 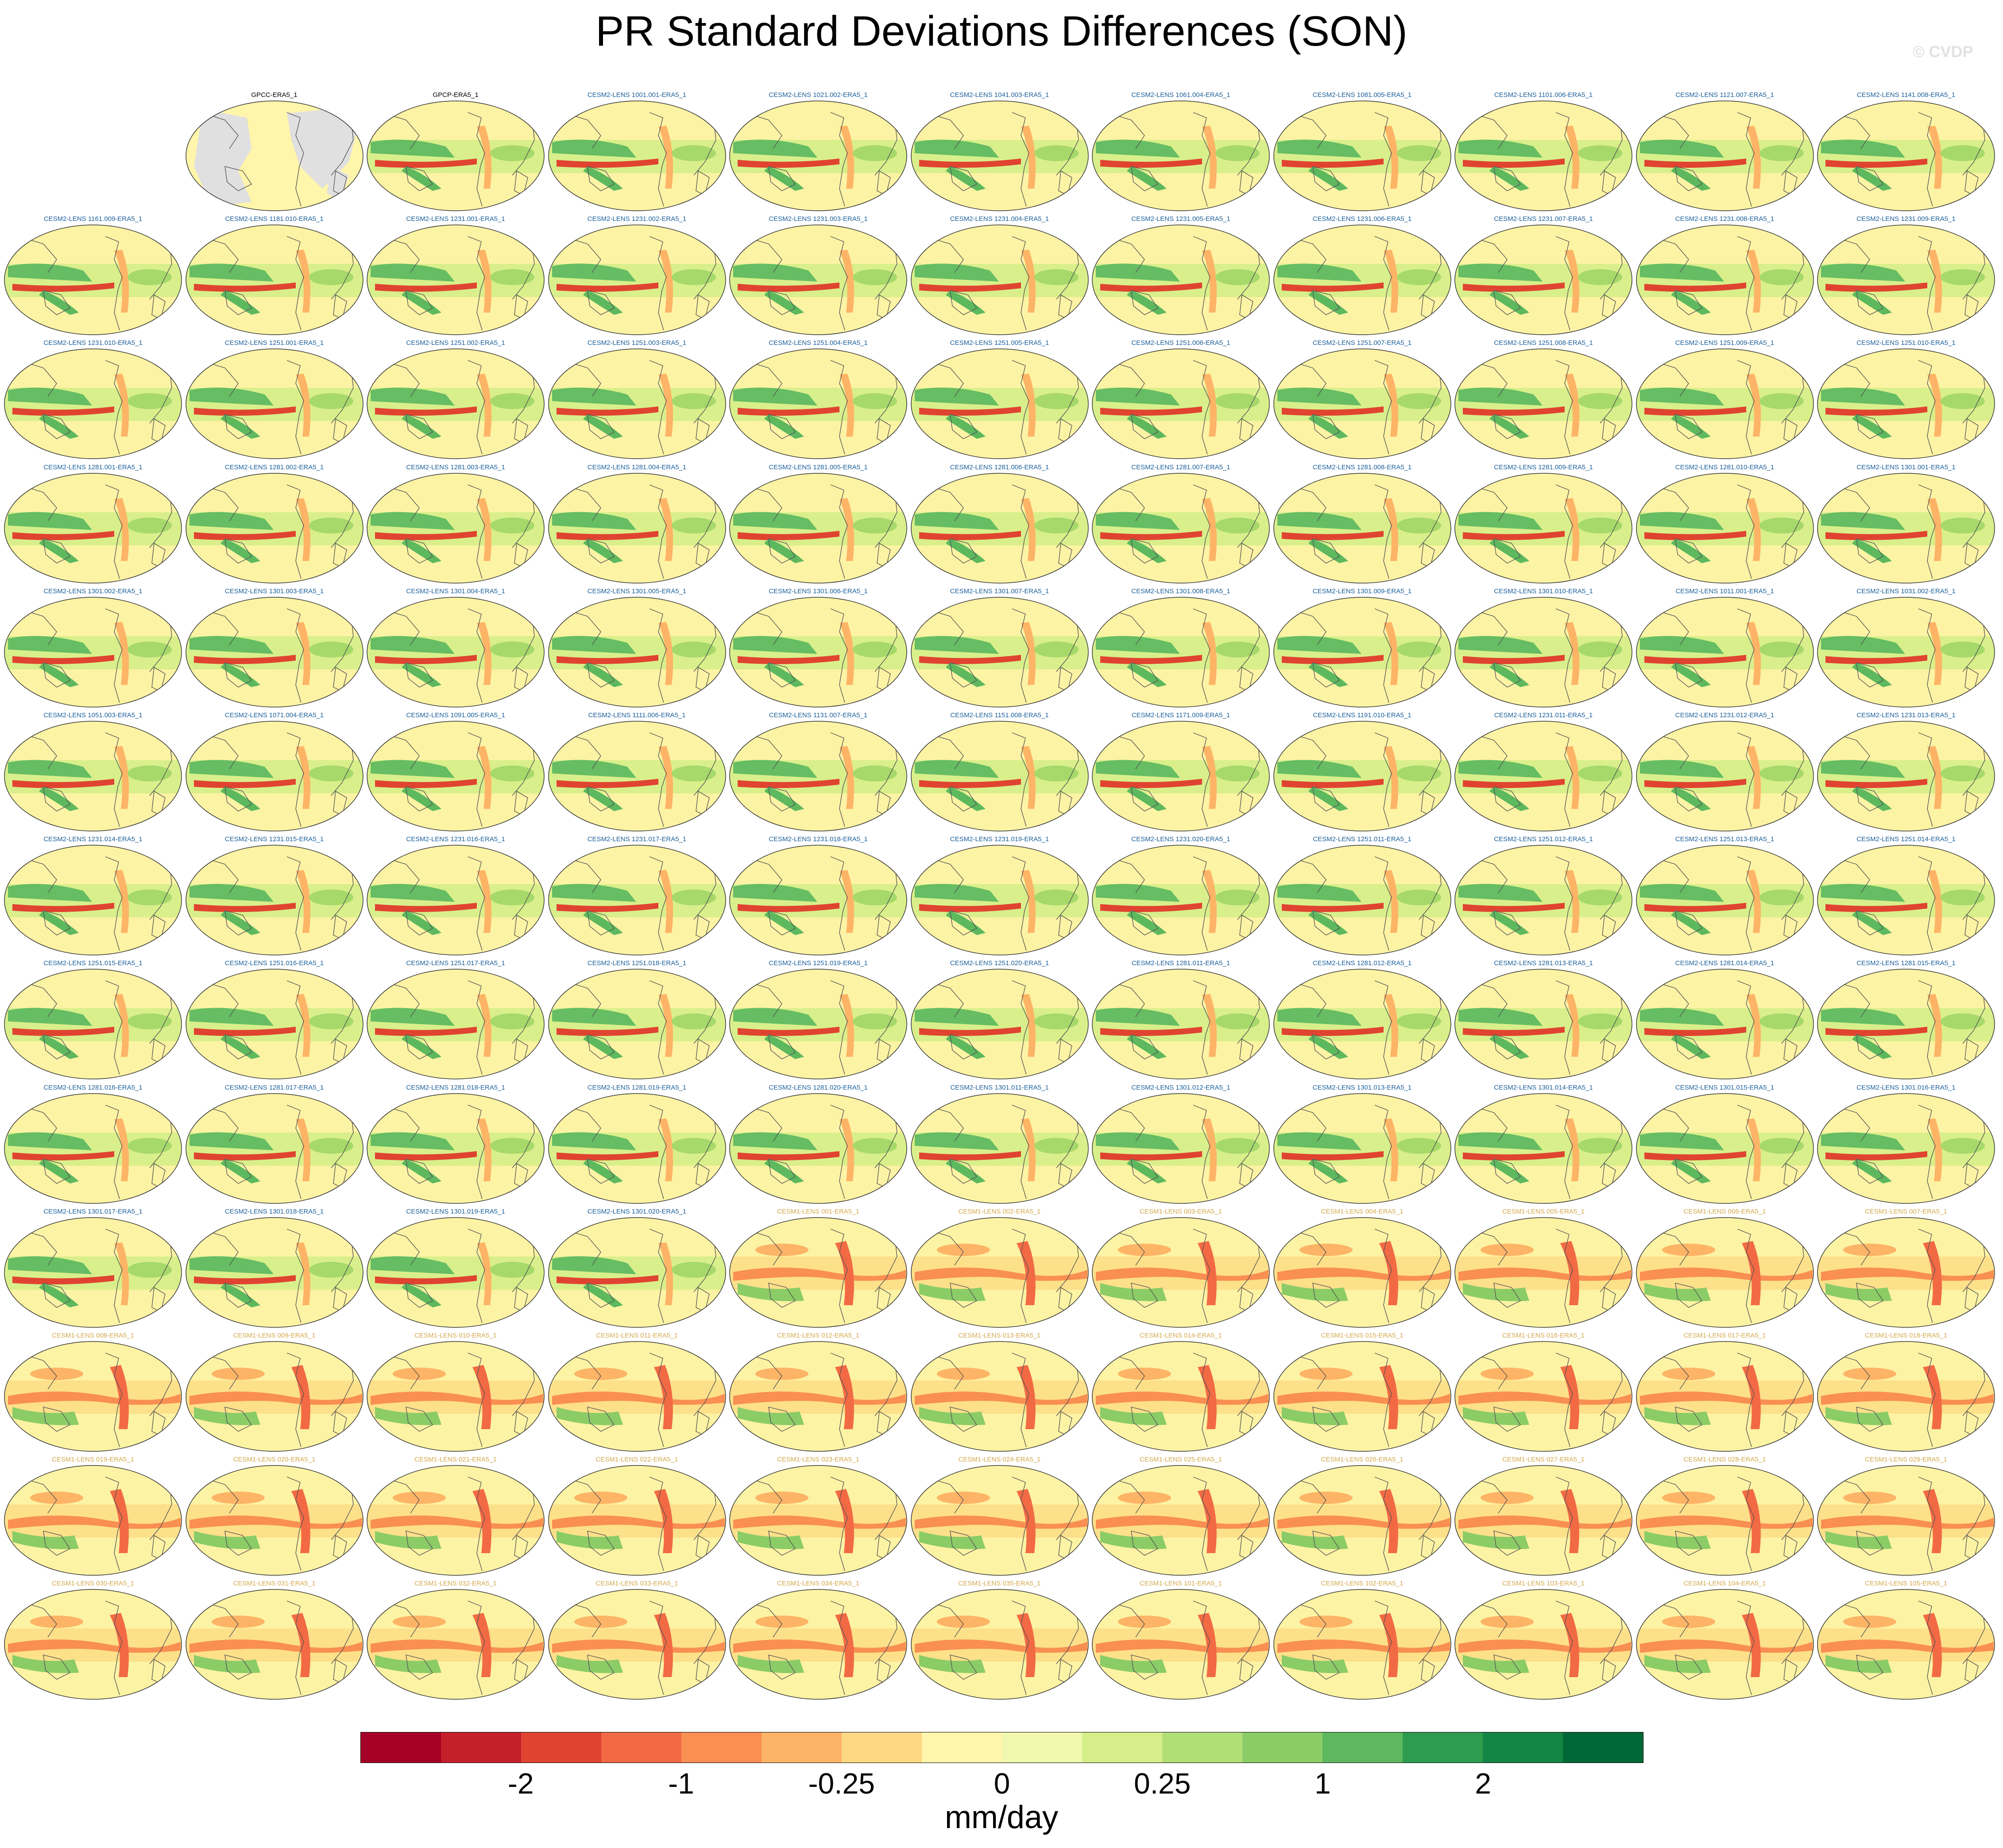 I want to click on panel-title: CESM2-LENS 1231.011-ERA5_1, so click(x=1544, y=715).